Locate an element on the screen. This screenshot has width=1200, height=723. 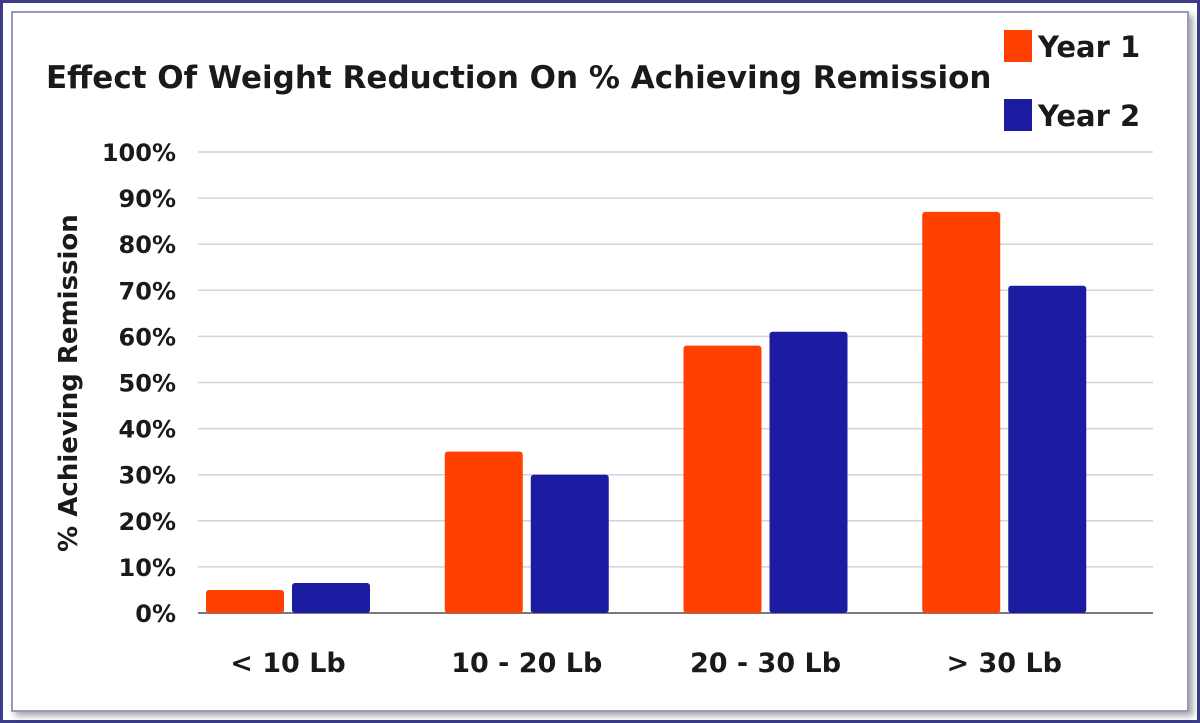
x-category-labels: < 10 Lb 10 - 20 Lb 20 - 30 Lb > 30 Lb is located at coordinates (646, 663).